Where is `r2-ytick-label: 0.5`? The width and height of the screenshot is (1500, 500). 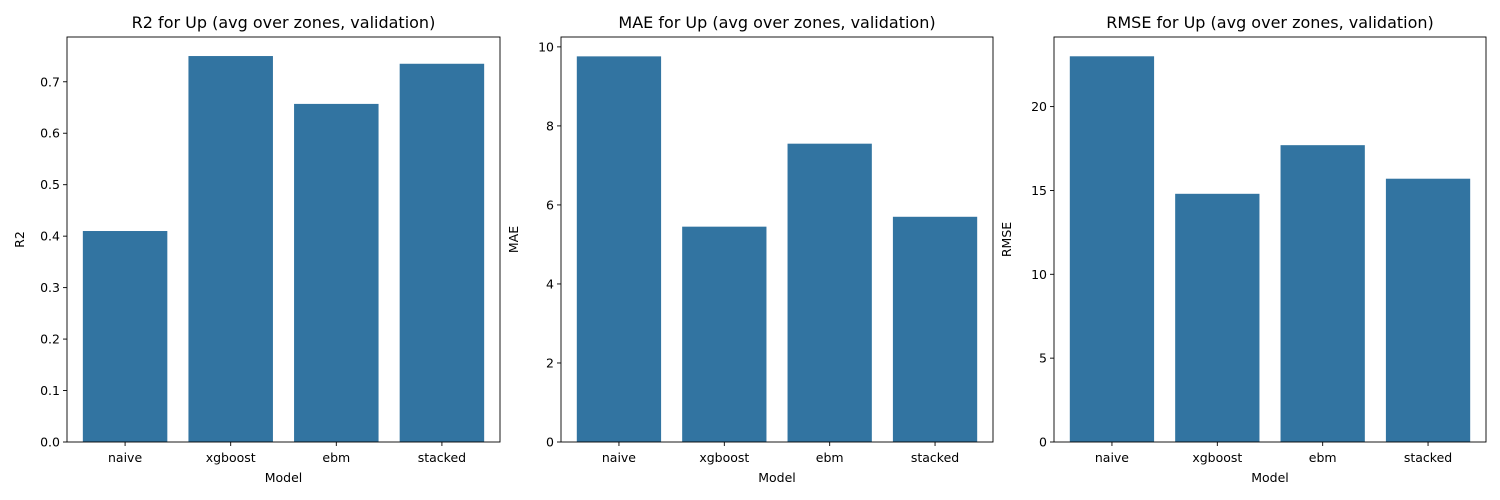
r2-ytick-label: 0.5 is located at coordinates (50, 184).